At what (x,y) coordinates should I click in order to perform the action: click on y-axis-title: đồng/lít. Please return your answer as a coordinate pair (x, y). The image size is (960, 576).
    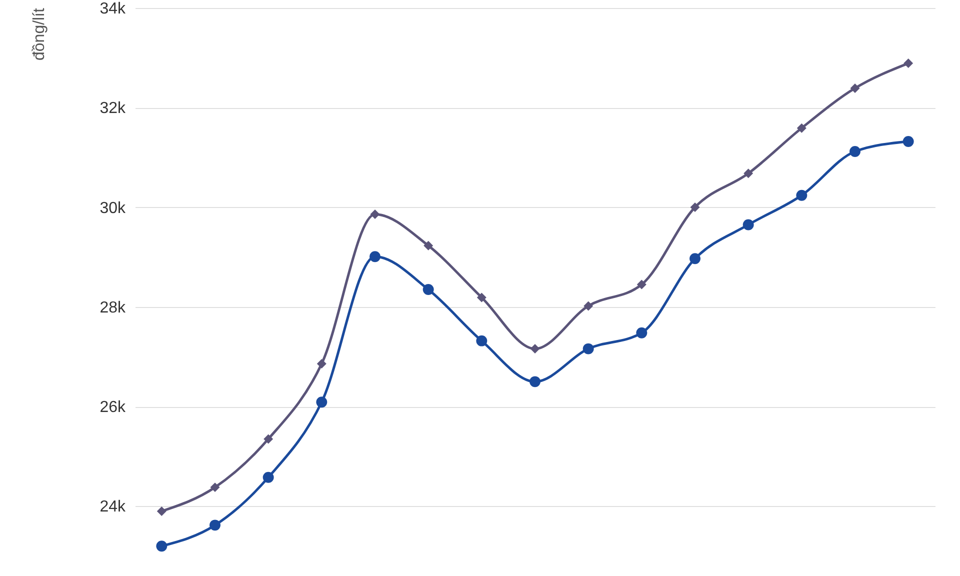
    Looking at the image, I should click on (39, 33).